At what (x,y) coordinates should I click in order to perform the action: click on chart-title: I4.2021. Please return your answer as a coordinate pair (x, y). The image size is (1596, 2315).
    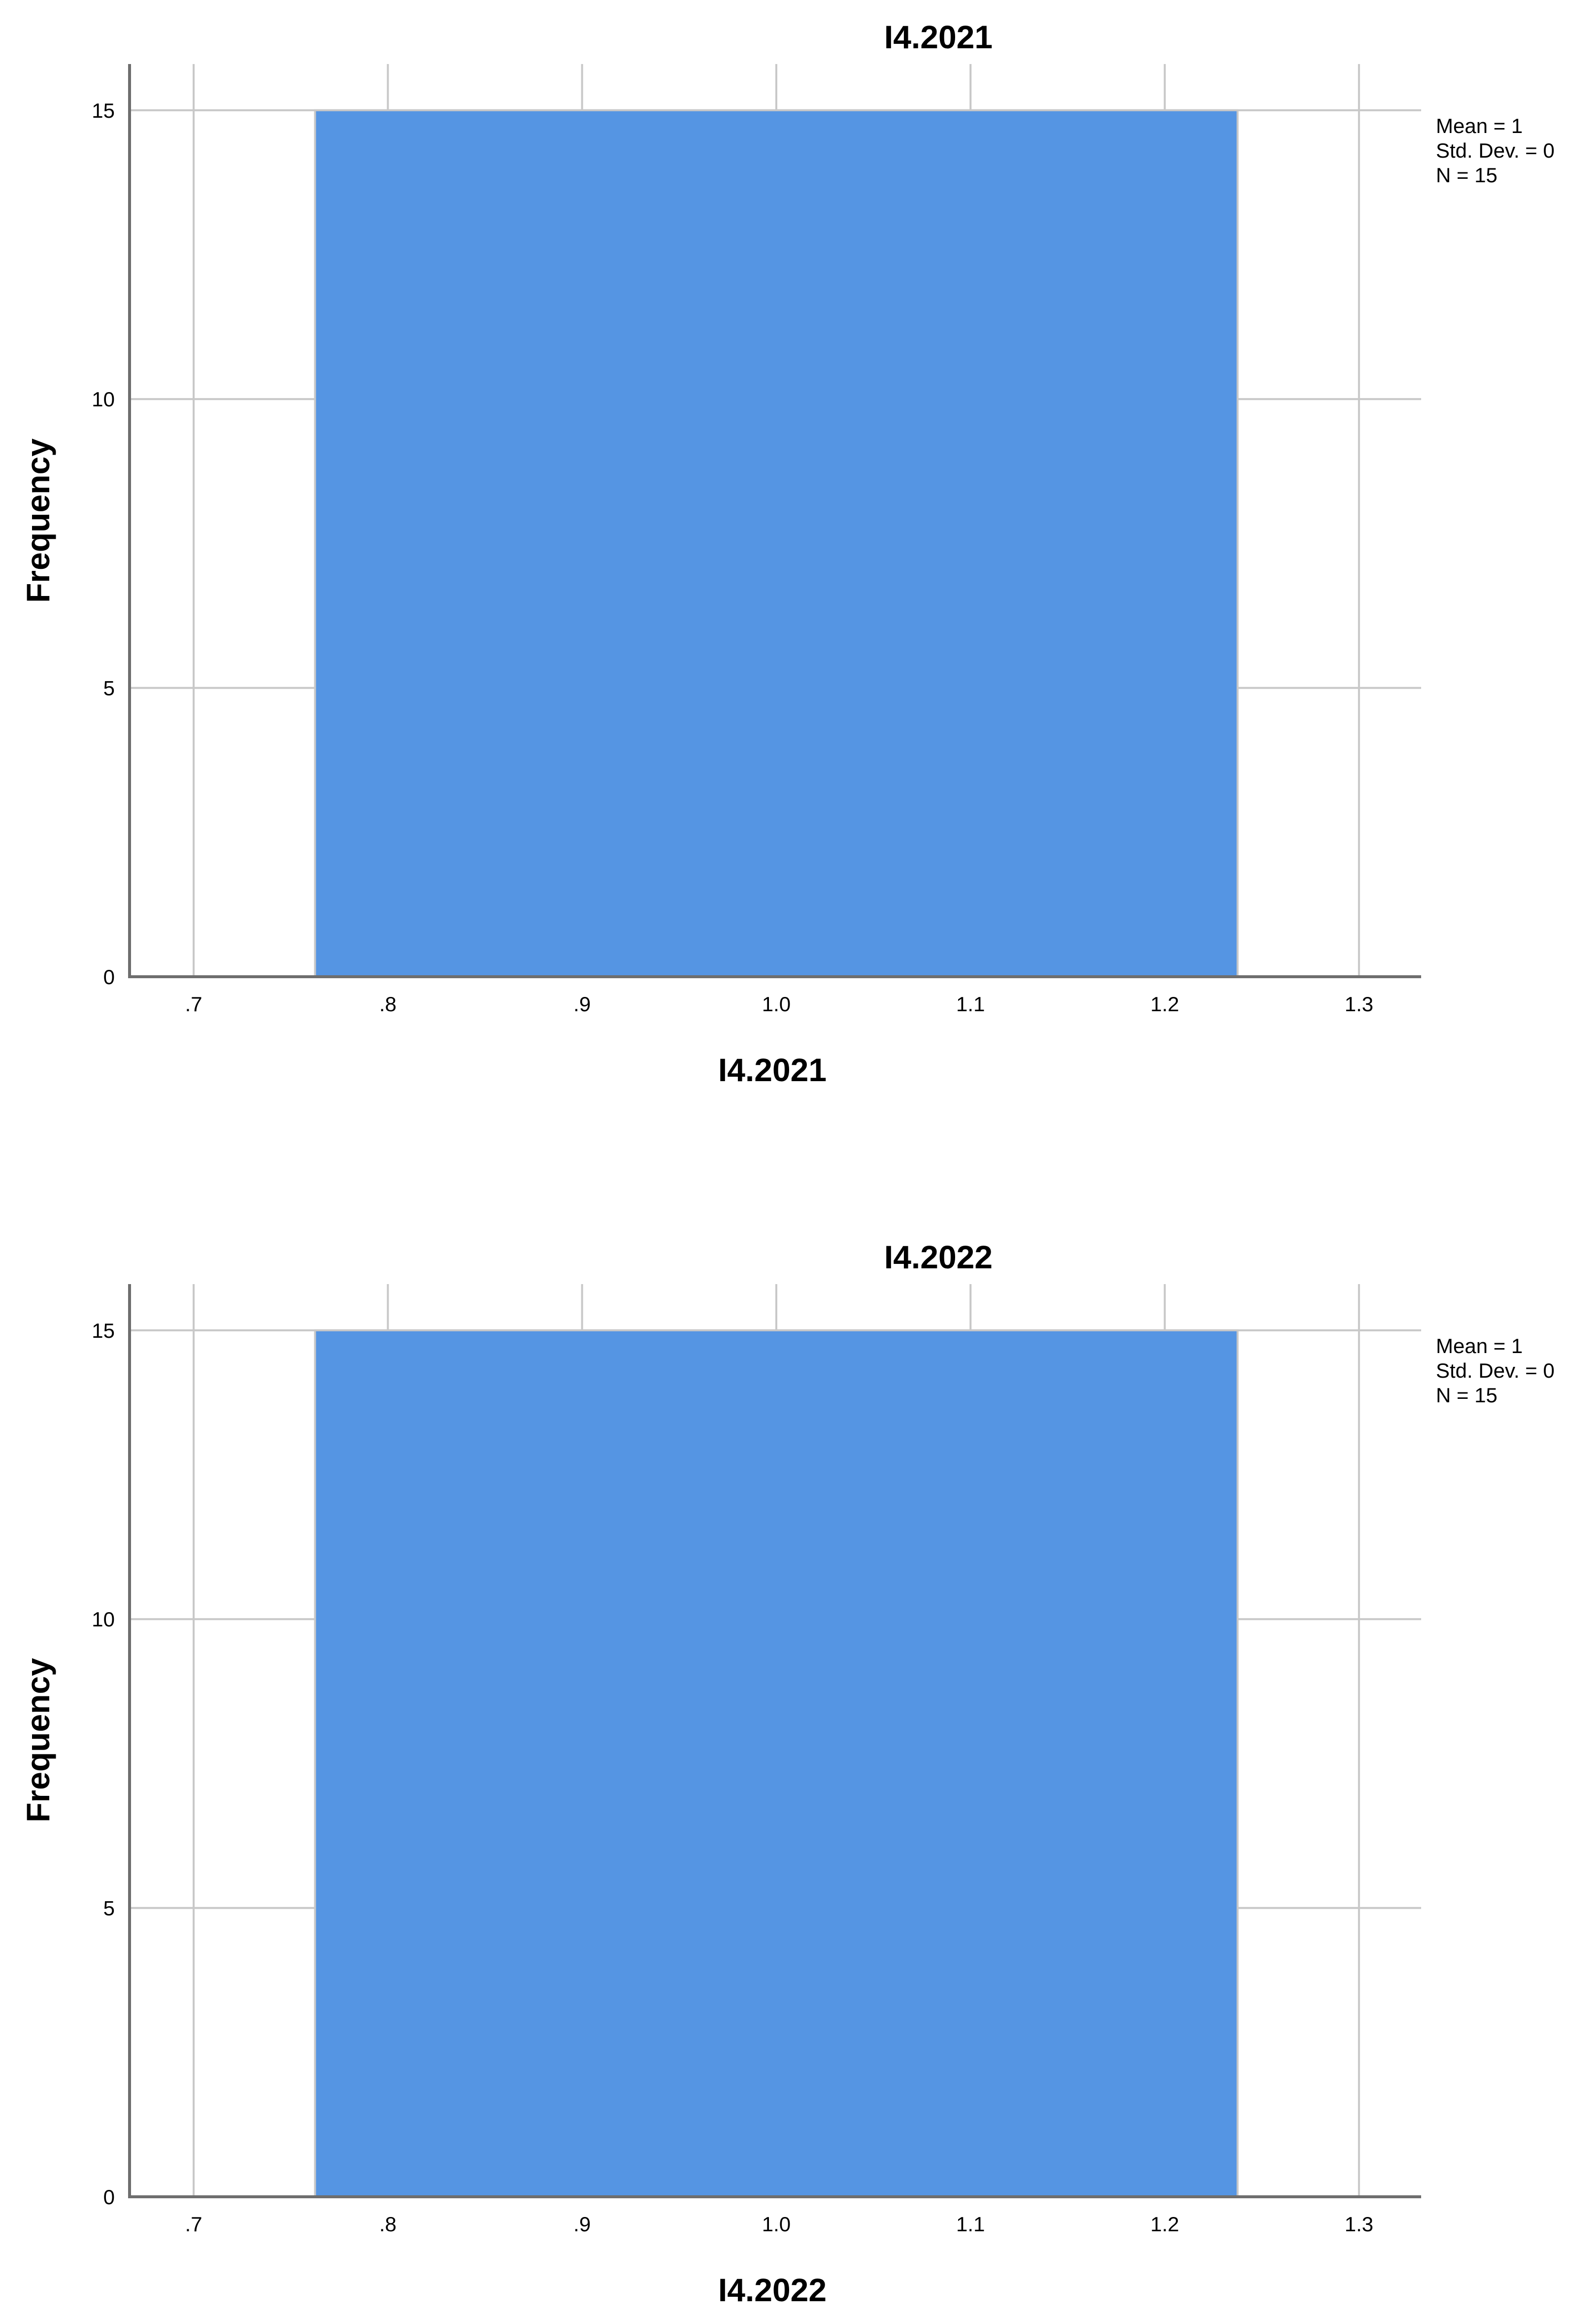
    Looking at the image, I should click on (938, 37).